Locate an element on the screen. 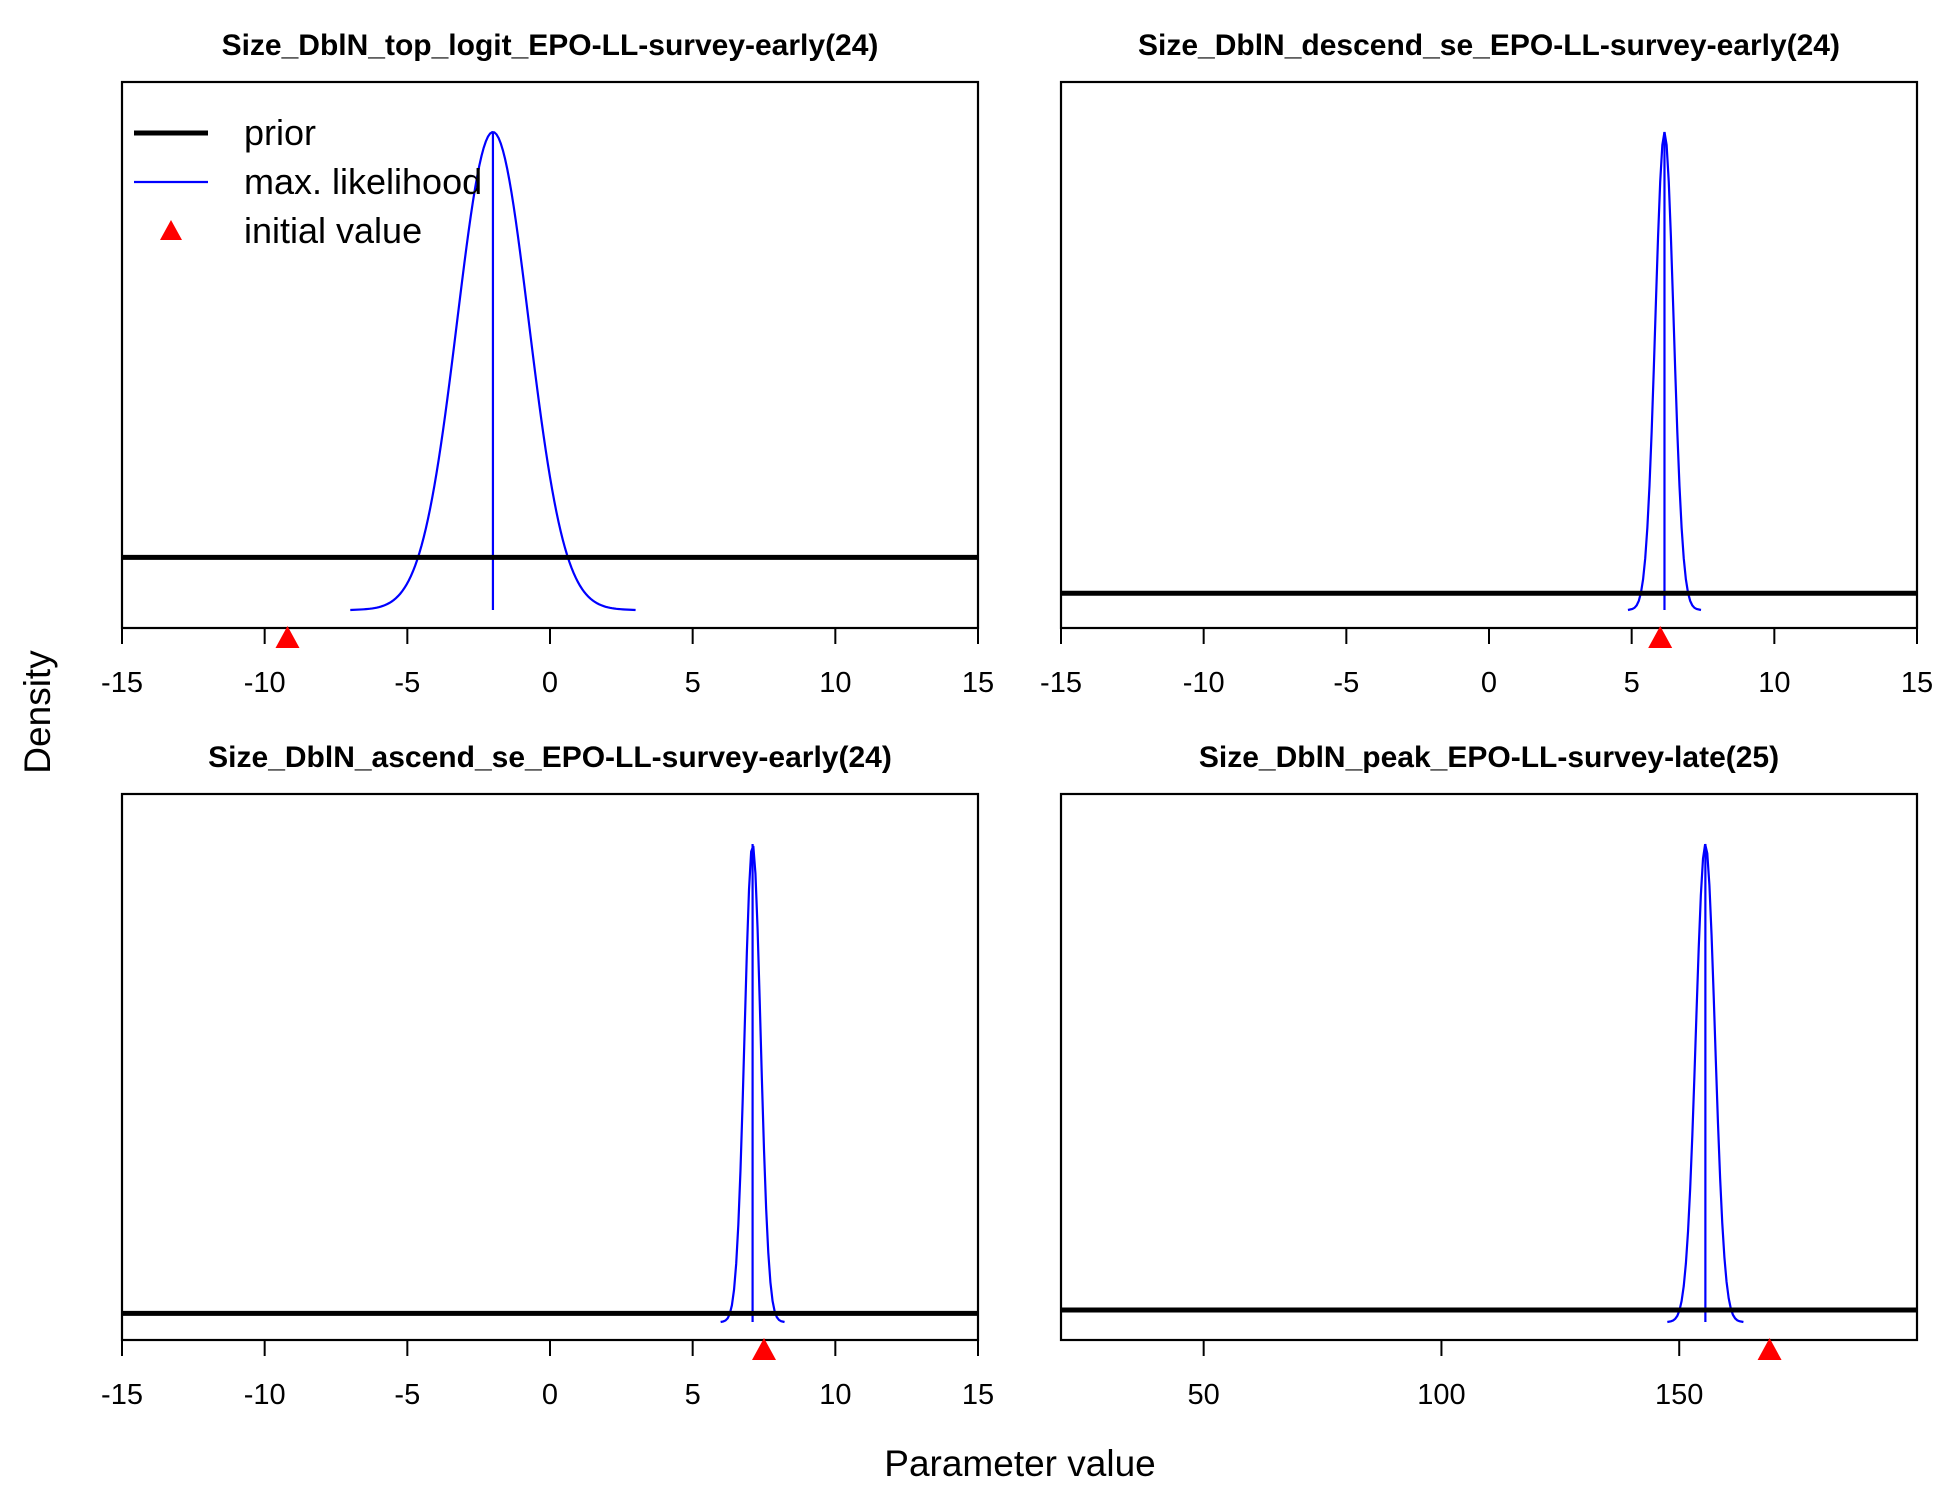 This screenshot has height=1500, width=1950. x-tick-label: 50 is located at coordinates (1204, 1395).